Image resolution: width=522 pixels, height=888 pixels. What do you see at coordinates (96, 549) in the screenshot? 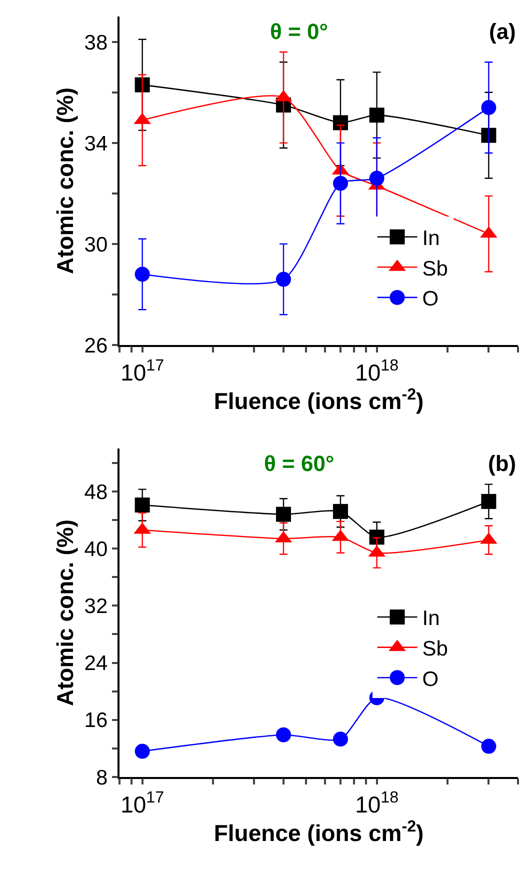
I see `y-tick-label: 40` at bounding box center [96, 549].